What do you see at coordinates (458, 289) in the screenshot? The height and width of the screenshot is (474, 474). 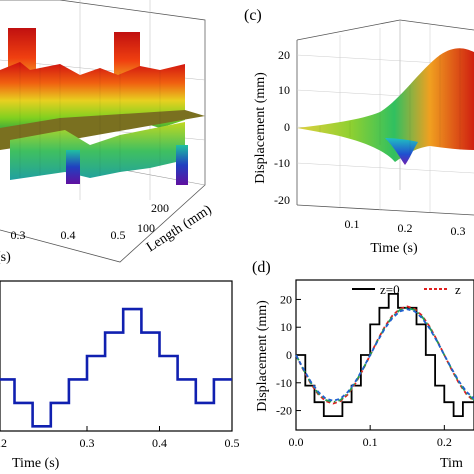 I see `legend-label: z` at bounding box center [458, 289].